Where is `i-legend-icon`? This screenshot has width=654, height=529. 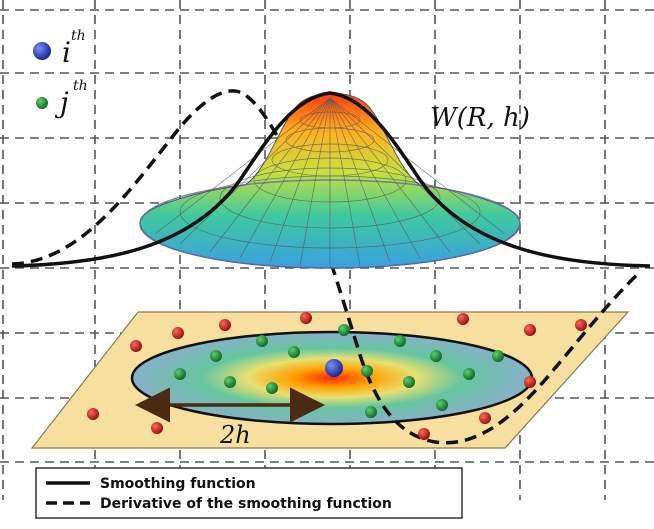
i-legend-icon is located at coordinates (42, 51).